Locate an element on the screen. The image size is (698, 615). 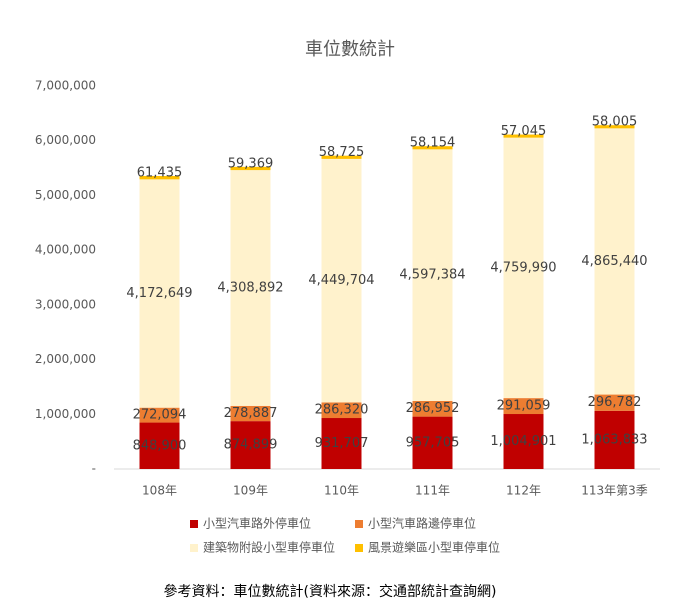
data-label: 291,059 is located at coordinates (524, 406).